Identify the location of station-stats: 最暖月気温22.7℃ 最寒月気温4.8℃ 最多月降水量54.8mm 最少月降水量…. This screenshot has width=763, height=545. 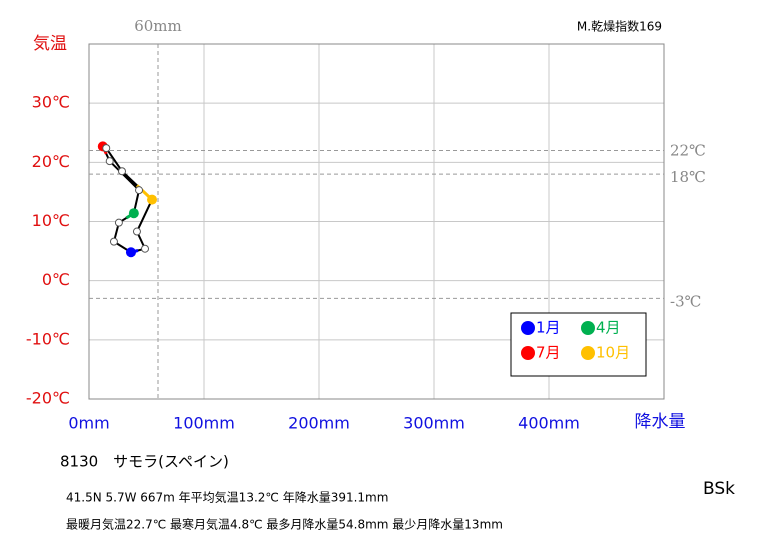
(284, 524).